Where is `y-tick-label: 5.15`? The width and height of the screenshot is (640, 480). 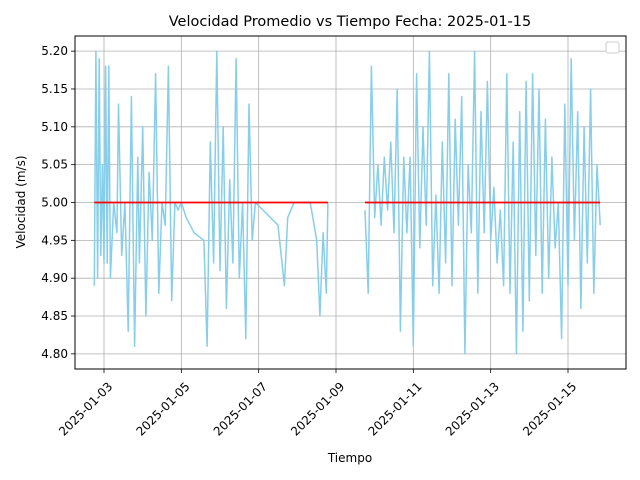
y-tick-label: 5.15 is located at coordinates (54, 89).